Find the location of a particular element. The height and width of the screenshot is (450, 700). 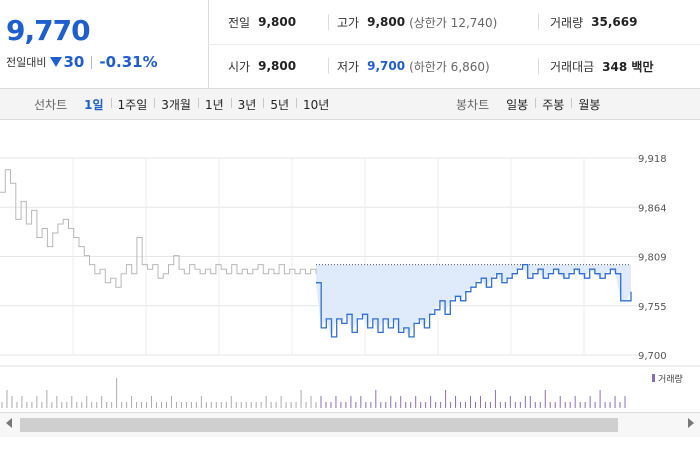

scroll-left-icon is located at coordinates (9, 423).